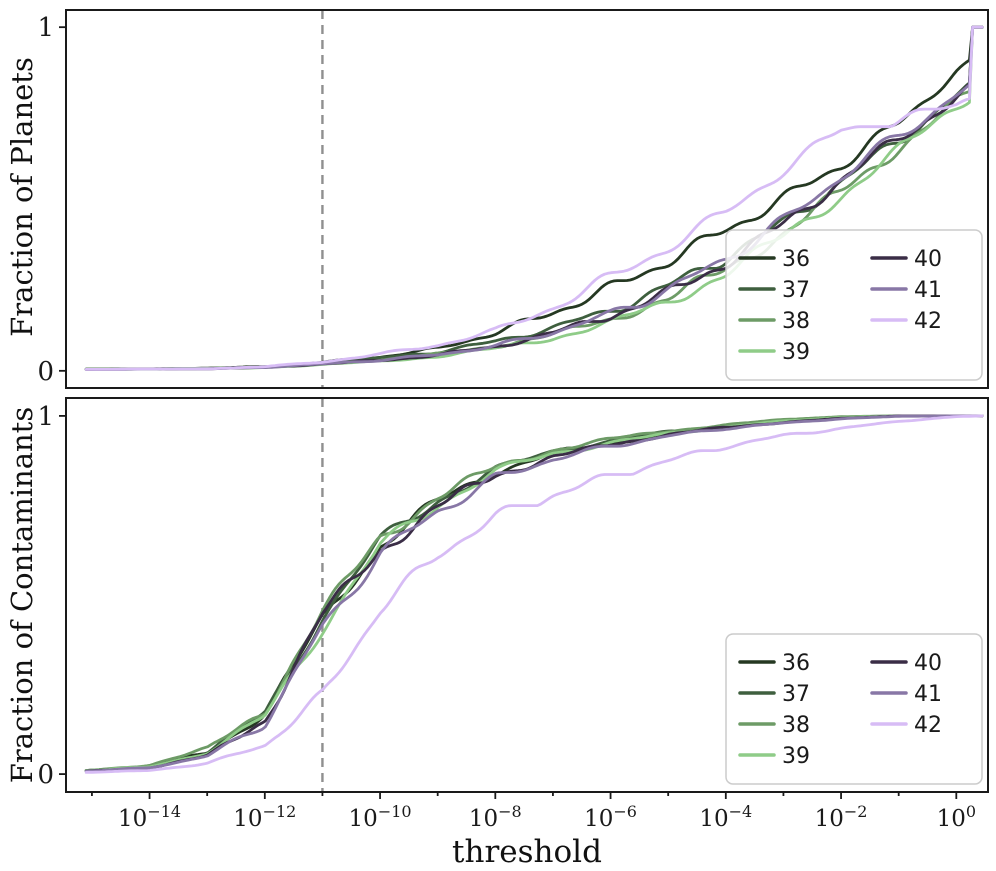  I want to click on svg-text: 10⁻⁶, so click(610, 817).